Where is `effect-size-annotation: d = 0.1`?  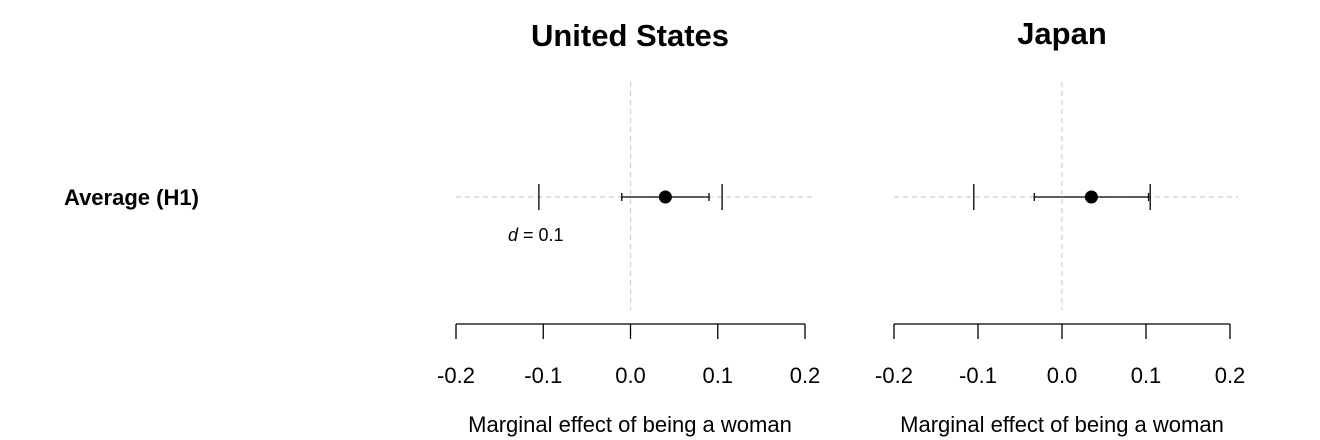 effect-size-annotation: d = 0.1 is located at coordinates (536, 235).